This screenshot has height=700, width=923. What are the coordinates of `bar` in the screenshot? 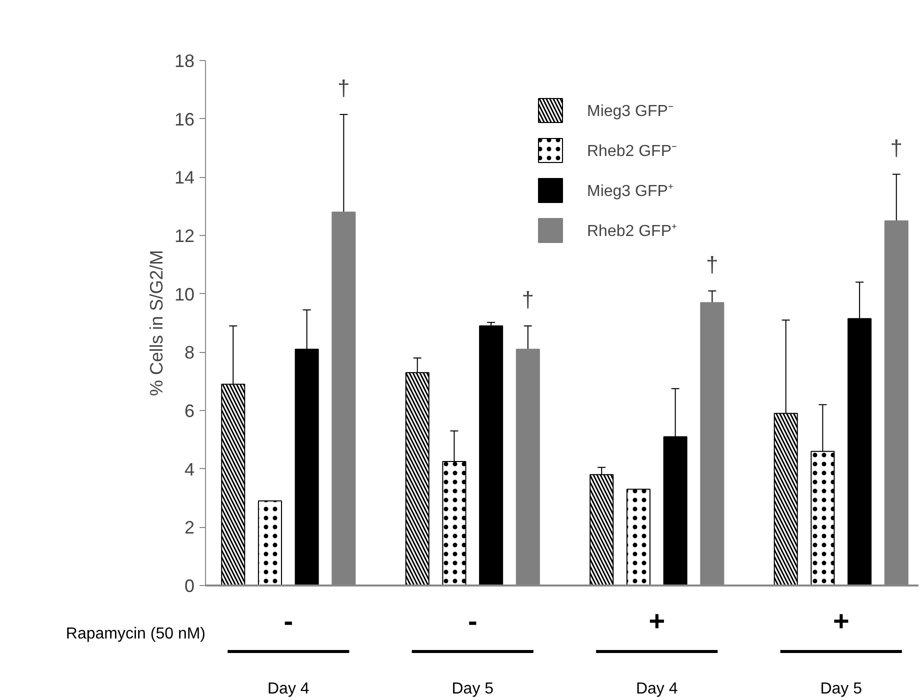 It's located at (491, 455).